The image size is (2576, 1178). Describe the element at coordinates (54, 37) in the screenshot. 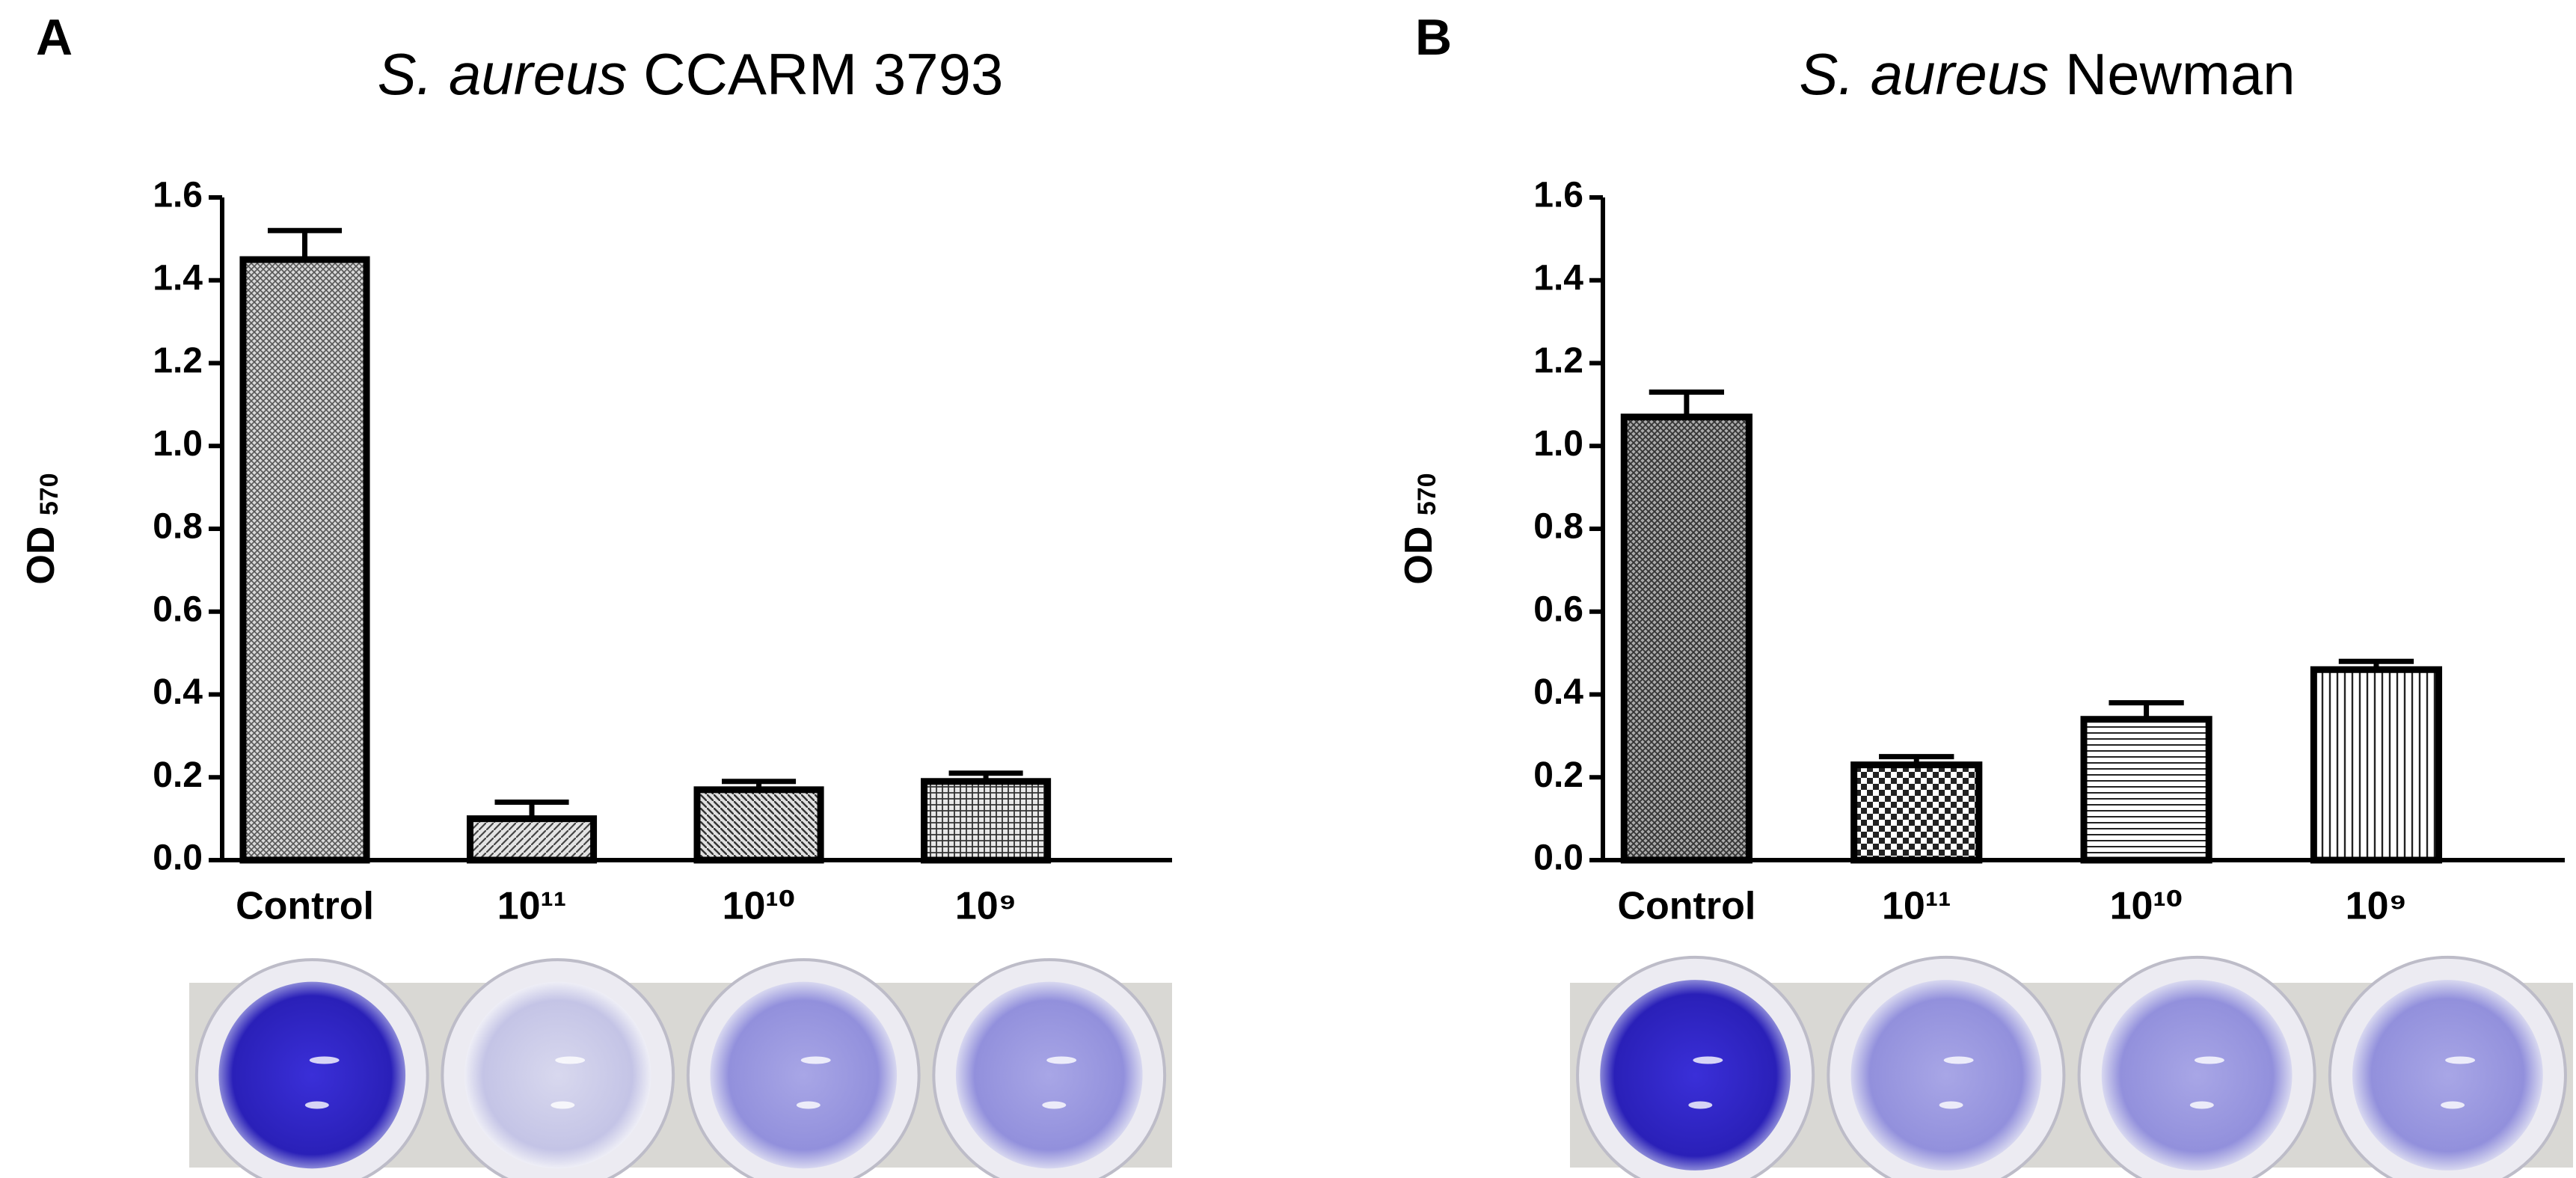

I see `panel-label: A` at that location.